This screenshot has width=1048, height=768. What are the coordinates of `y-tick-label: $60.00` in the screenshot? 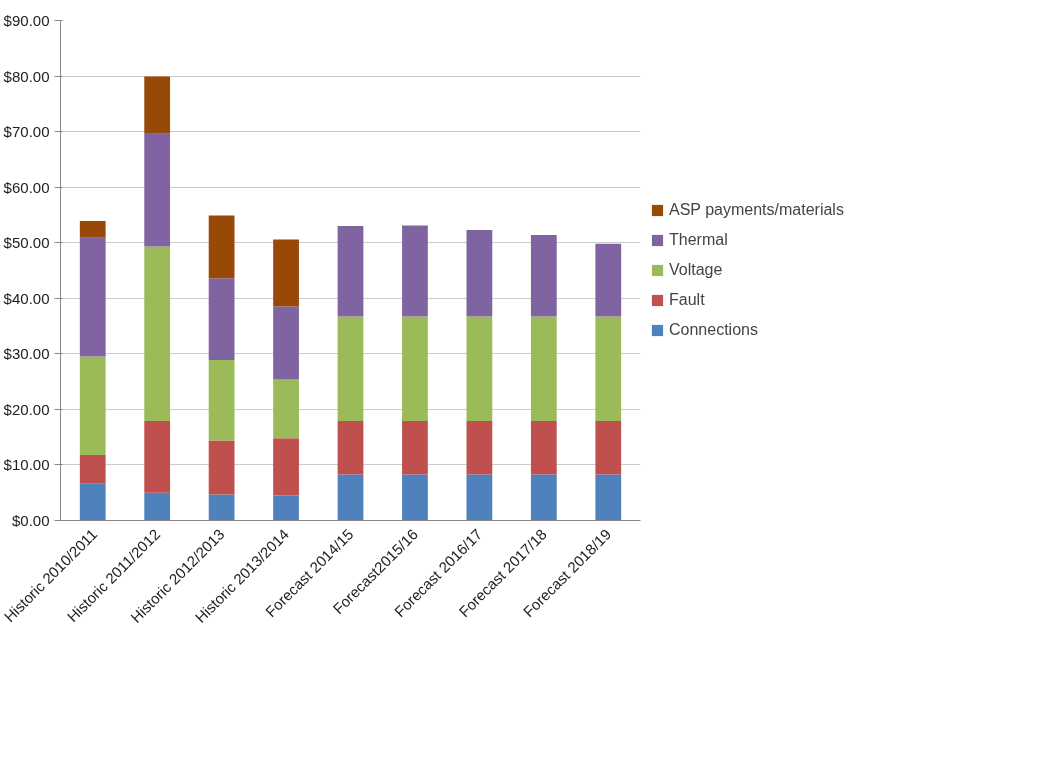 It's located at (26, 187).